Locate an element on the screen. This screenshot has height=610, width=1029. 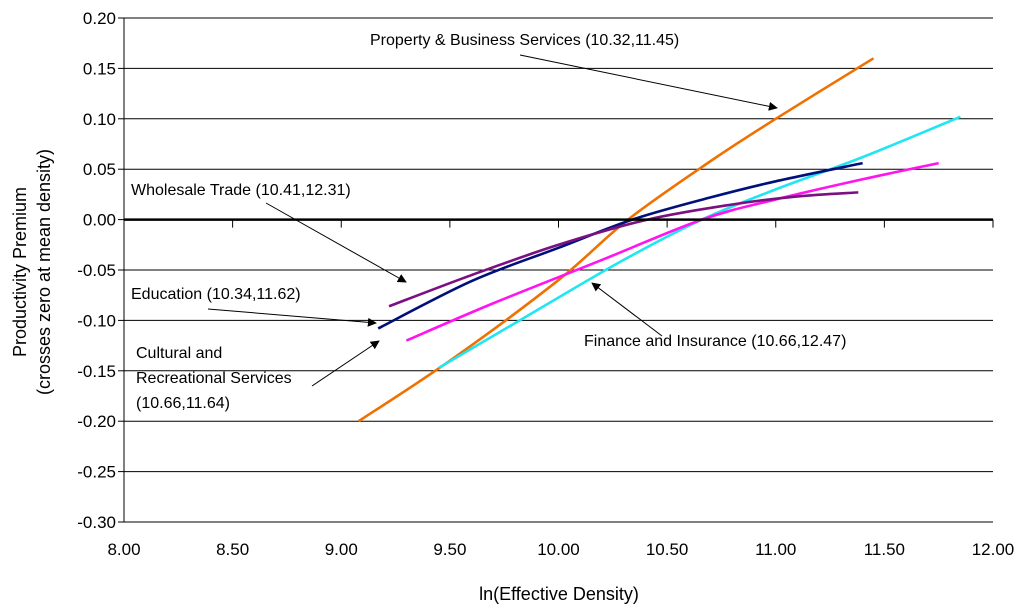
x-tick-label-4: 10.00 is located at coordinates (558, 549).